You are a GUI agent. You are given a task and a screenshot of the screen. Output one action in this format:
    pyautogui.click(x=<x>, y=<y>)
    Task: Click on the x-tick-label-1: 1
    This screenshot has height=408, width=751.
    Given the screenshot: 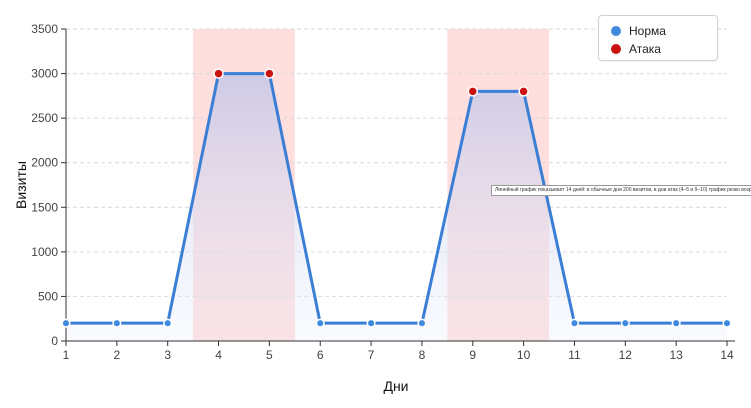 What is the action you would take?
    pyautogui.click(x=66, y=355)
    